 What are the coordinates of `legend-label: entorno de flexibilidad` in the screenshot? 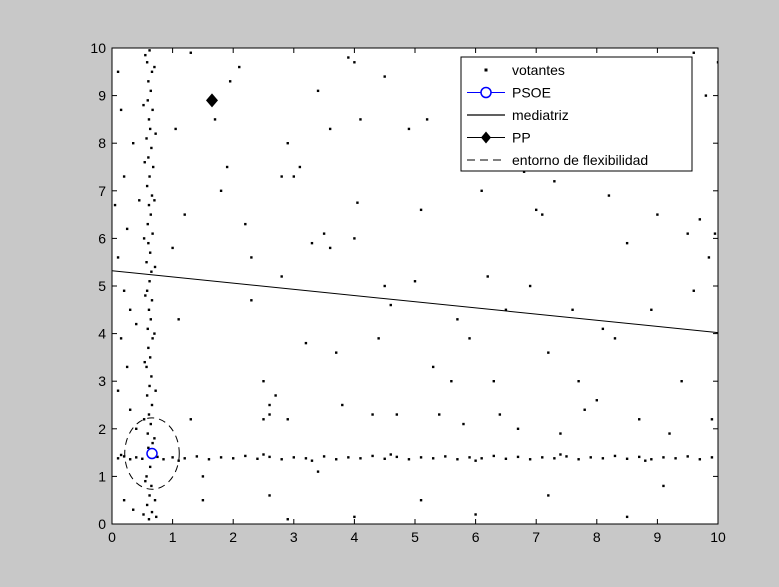 It's located at (580, 160).